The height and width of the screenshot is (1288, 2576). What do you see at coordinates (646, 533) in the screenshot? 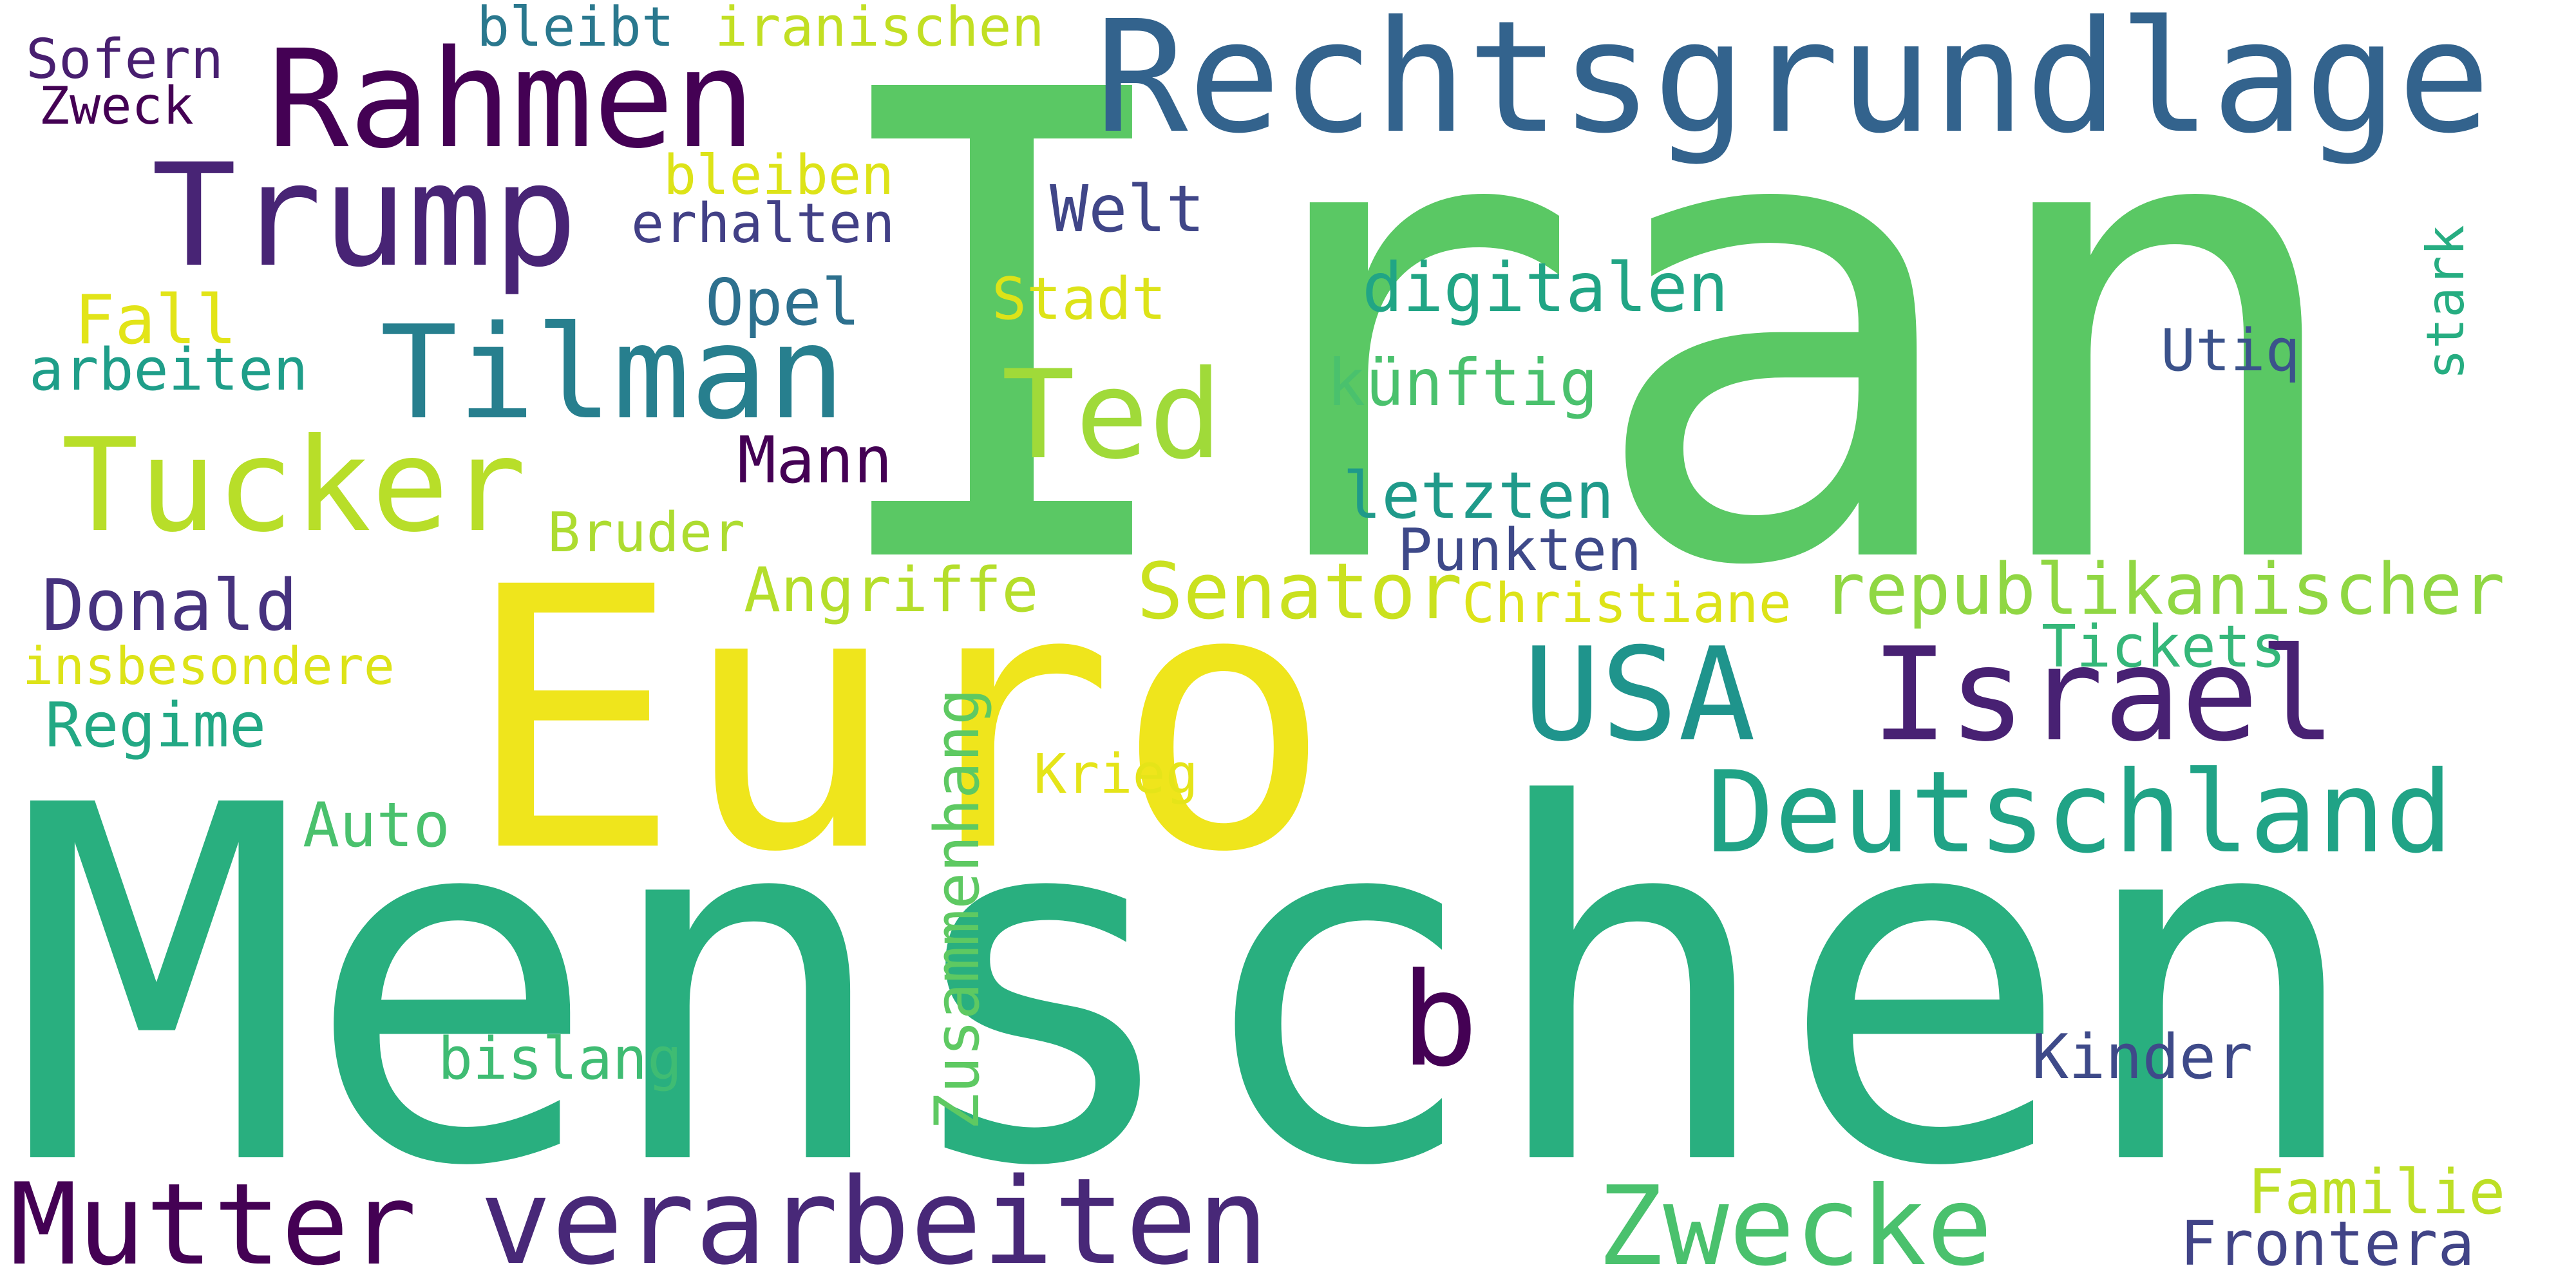
I see `word-bruder: Bruder` at bounding box center [646, 533].